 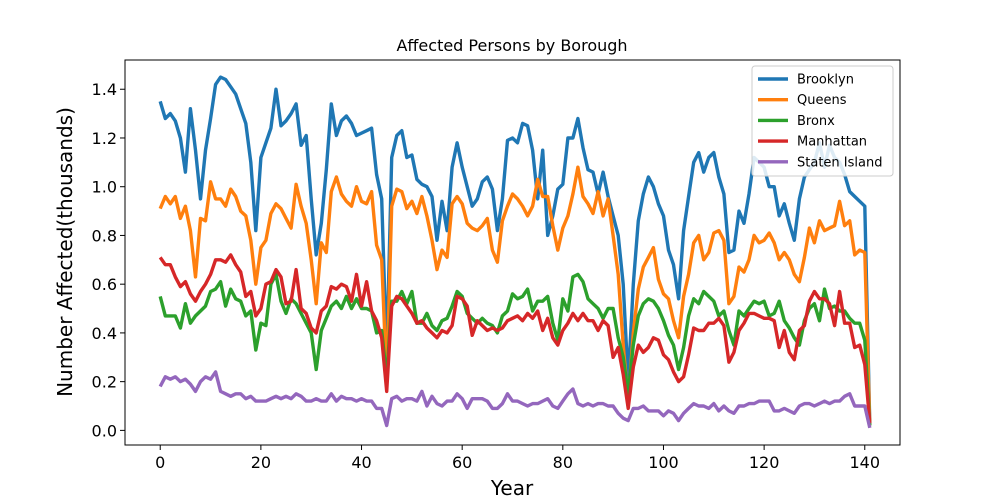 I want to click on y-tick-label: 1.4, so click(x=104, y=89).